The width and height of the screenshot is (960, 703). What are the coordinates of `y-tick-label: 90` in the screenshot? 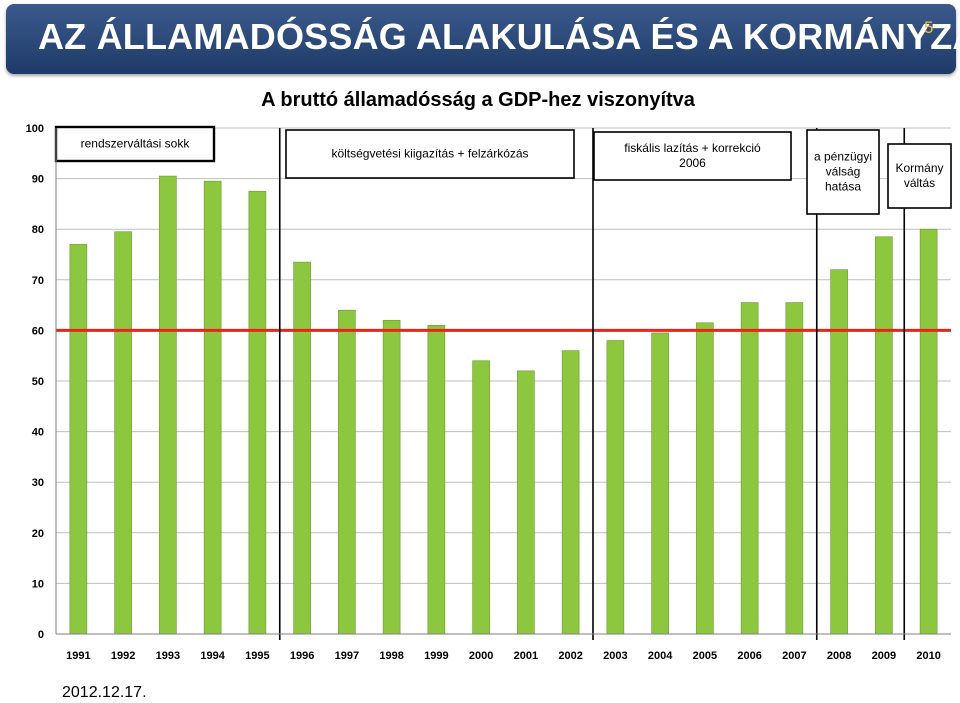 It's located at (38, 180).